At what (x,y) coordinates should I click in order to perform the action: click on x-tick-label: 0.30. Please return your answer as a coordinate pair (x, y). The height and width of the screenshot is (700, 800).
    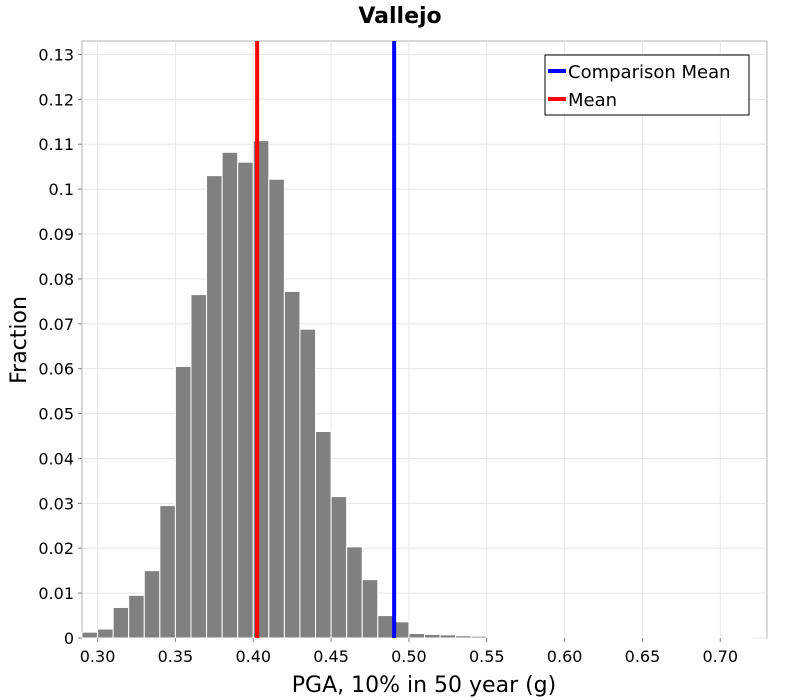
    Looking at the image, I should click on (98, 656).